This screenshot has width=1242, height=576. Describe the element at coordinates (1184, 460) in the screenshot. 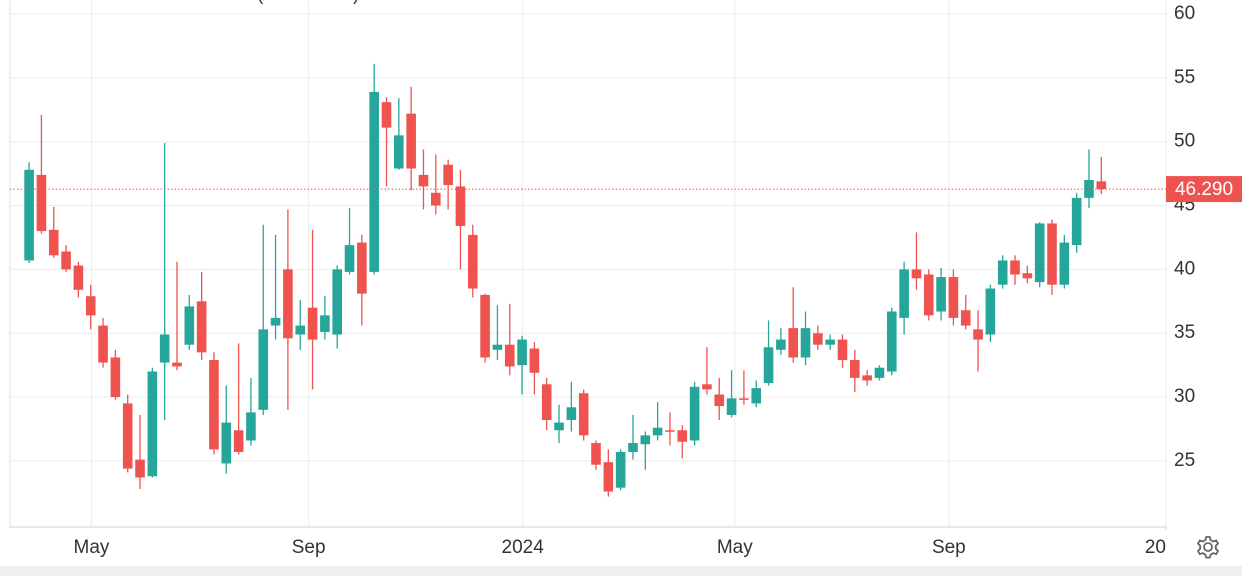

I see `y-tick-label: 25` at that location.